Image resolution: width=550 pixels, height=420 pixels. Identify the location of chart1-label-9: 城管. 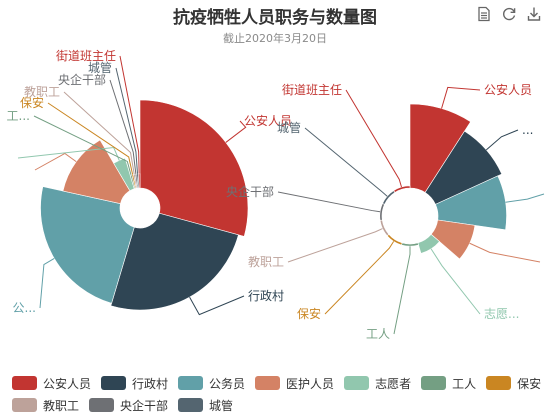
(100, 67).